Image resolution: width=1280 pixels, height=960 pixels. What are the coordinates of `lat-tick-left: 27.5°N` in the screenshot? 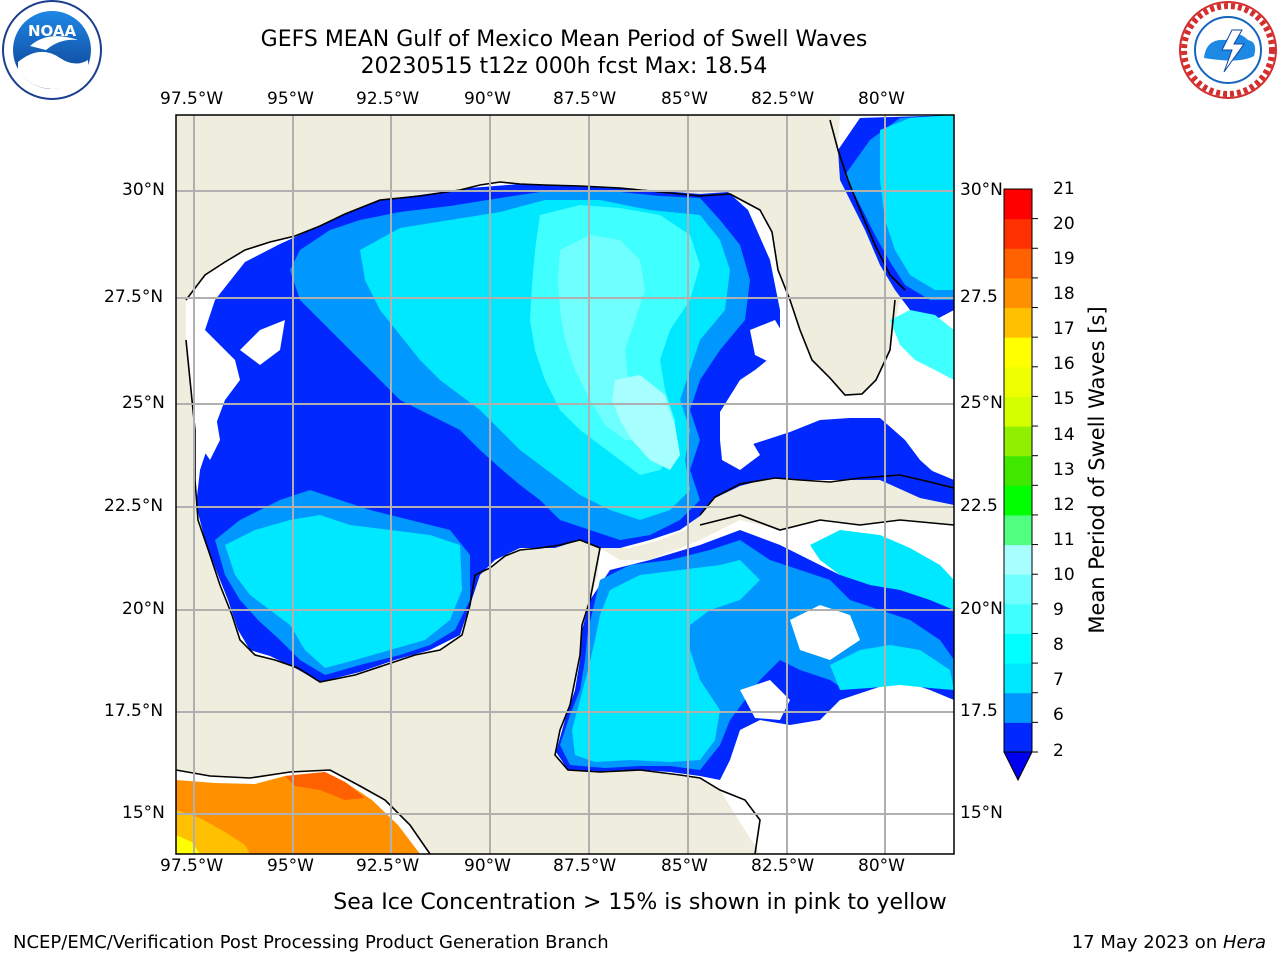 It's located at (134, 297).